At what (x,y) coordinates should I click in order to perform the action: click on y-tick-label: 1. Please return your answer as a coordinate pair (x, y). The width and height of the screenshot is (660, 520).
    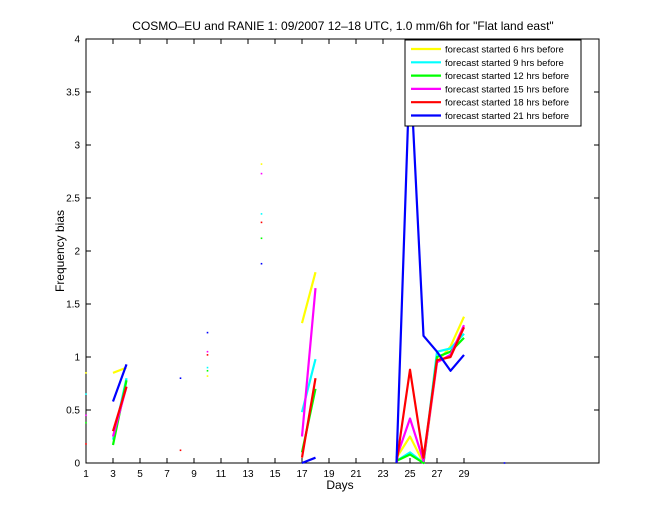
    Looking at the image, I should click on (77, 358).